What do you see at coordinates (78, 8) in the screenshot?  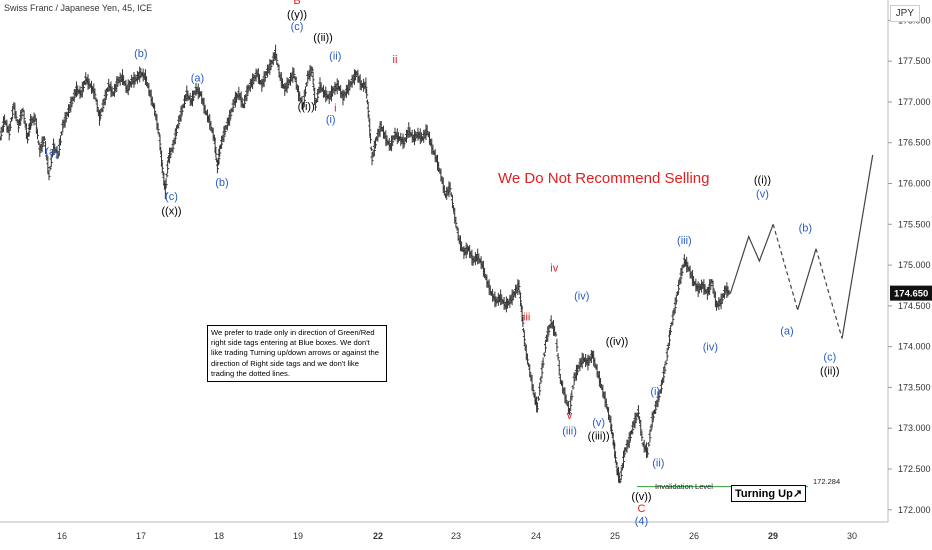 I see `chart-title: Swiss Franc / Japanese Yen, 45, ICE` at bounding box center [78, 8].